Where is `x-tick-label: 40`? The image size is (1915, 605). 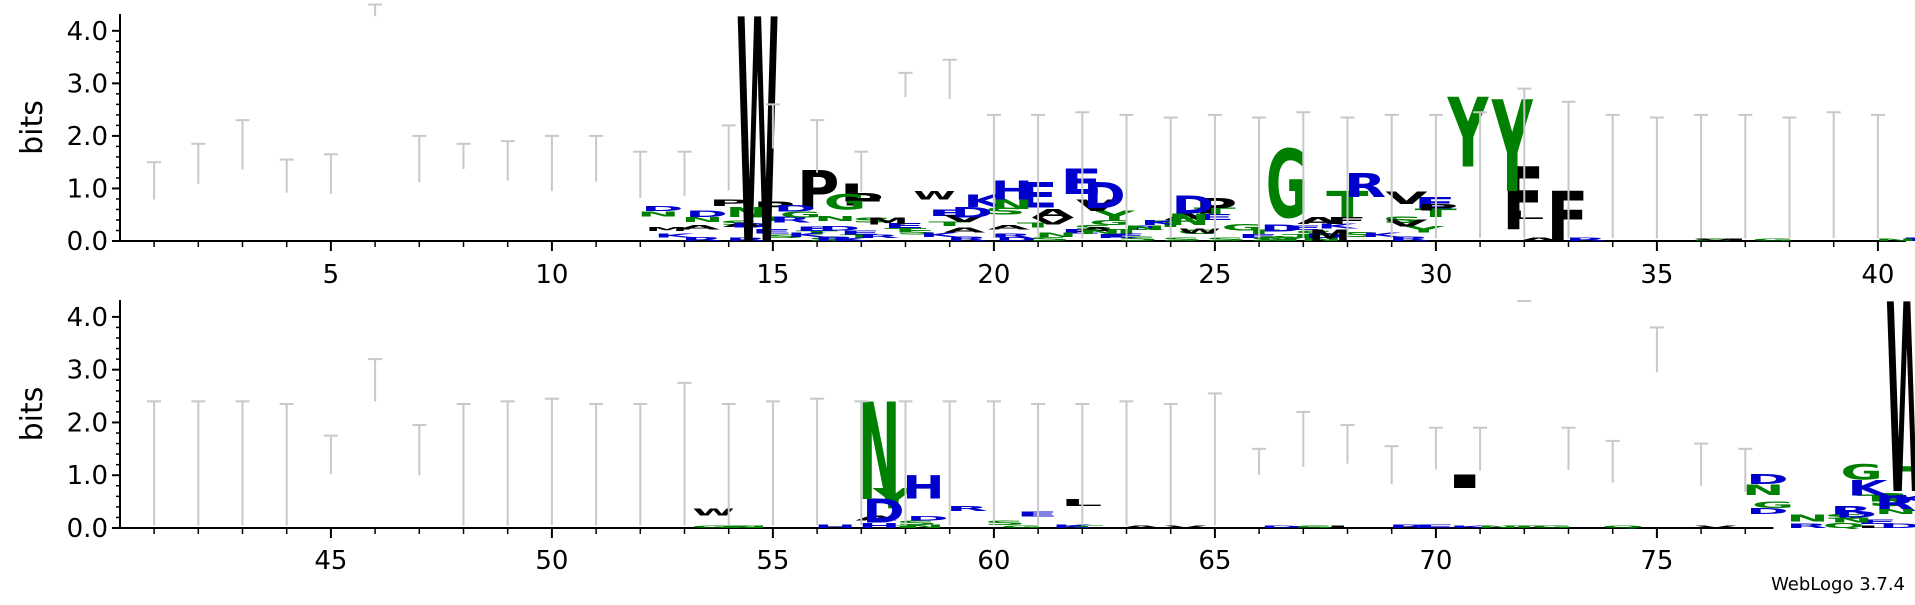
x-tick-label: 40 is located at coordinates (1877, 275).